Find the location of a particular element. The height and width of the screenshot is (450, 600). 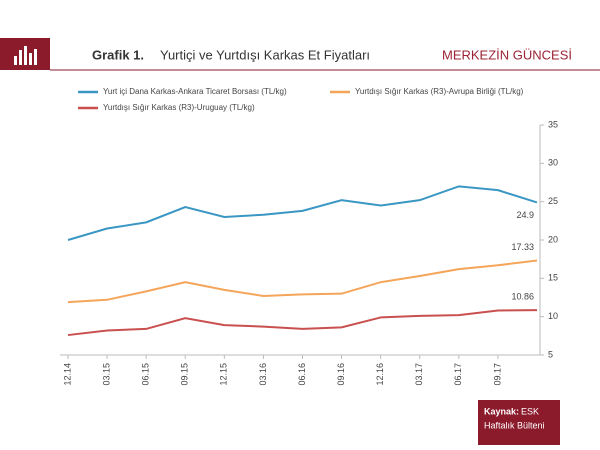

x-tick-label: 12.16 is located at coordinates (380, 374).